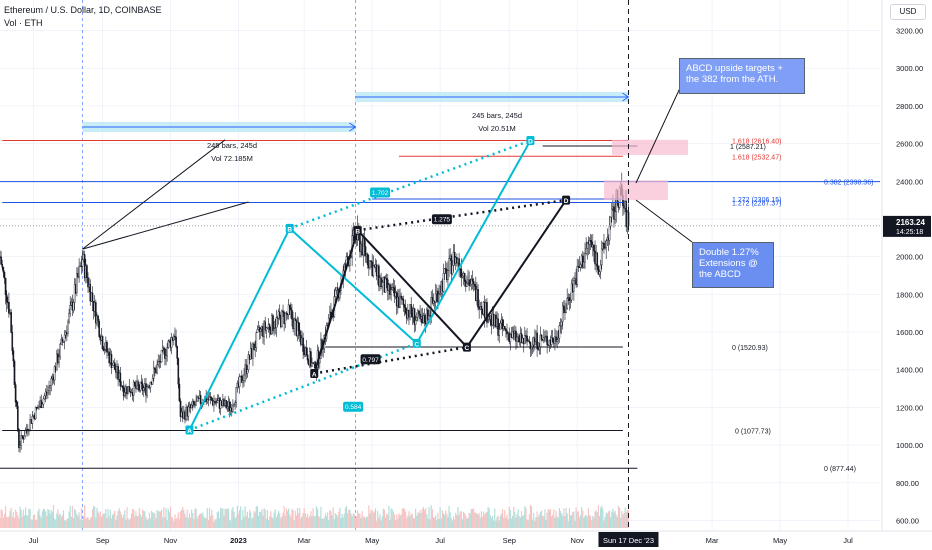 This screenshot has height=550, width=932. What do you see at coordinates (441, 219) in the screenshot?
I see `ratio-badge` at bounding box center [441, 219].